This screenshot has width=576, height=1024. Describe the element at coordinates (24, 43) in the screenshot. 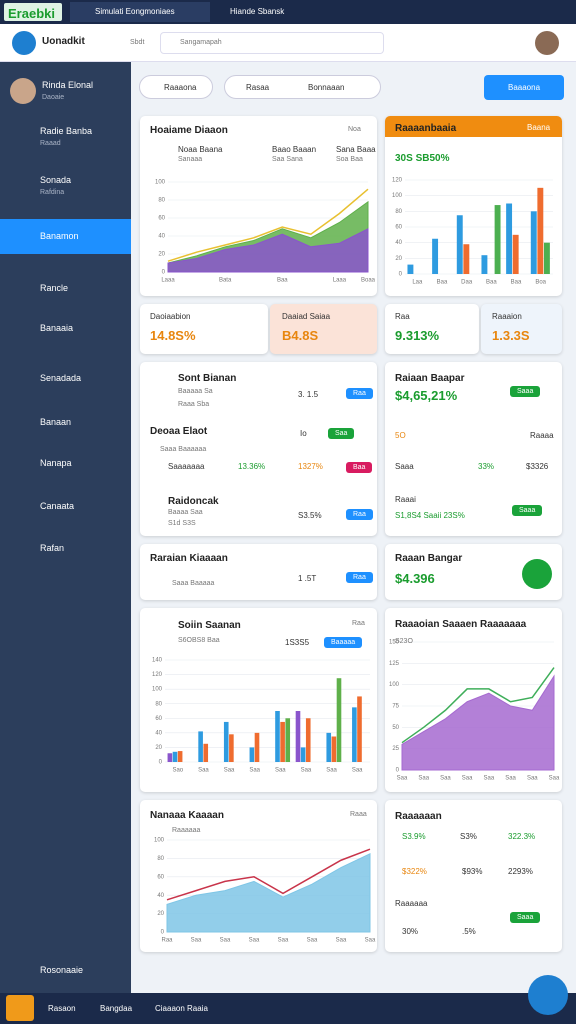

I see `logo-icon` at that location.